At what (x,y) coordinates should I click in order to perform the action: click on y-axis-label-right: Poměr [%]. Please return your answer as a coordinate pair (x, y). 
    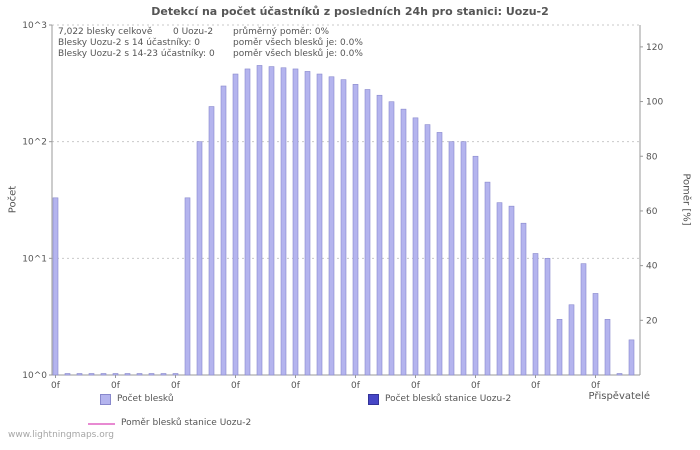
    Looking at the image, I should click on (686, 199).